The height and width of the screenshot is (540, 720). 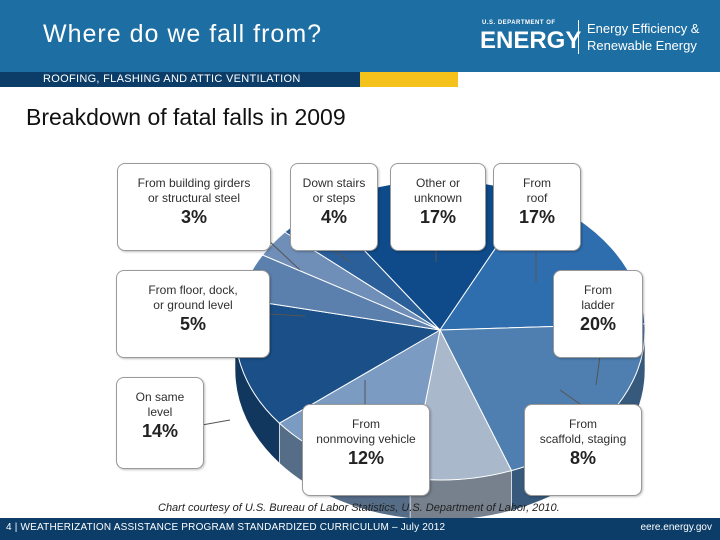 What do you see at coordinates (366, 458) in the screenshot?
I see `callout-percent: 12%` at bounding box center [366, 458].